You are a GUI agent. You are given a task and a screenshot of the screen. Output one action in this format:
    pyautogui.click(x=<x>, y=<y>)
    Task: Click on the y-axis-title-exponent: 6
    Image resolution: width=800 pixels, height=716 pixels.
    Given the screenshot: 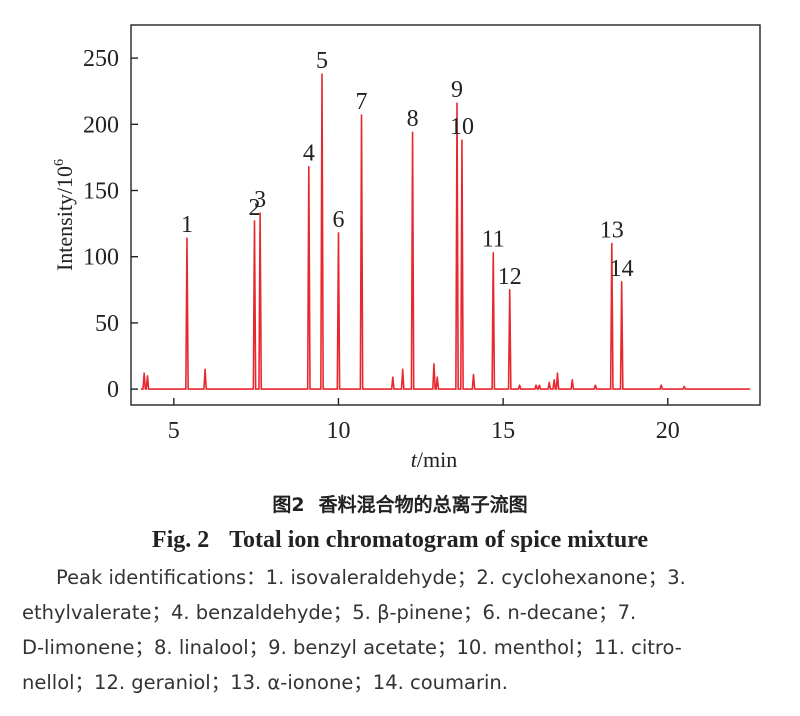 What is the action you would take?
    pyautogui.click(x=59, y=162)
    